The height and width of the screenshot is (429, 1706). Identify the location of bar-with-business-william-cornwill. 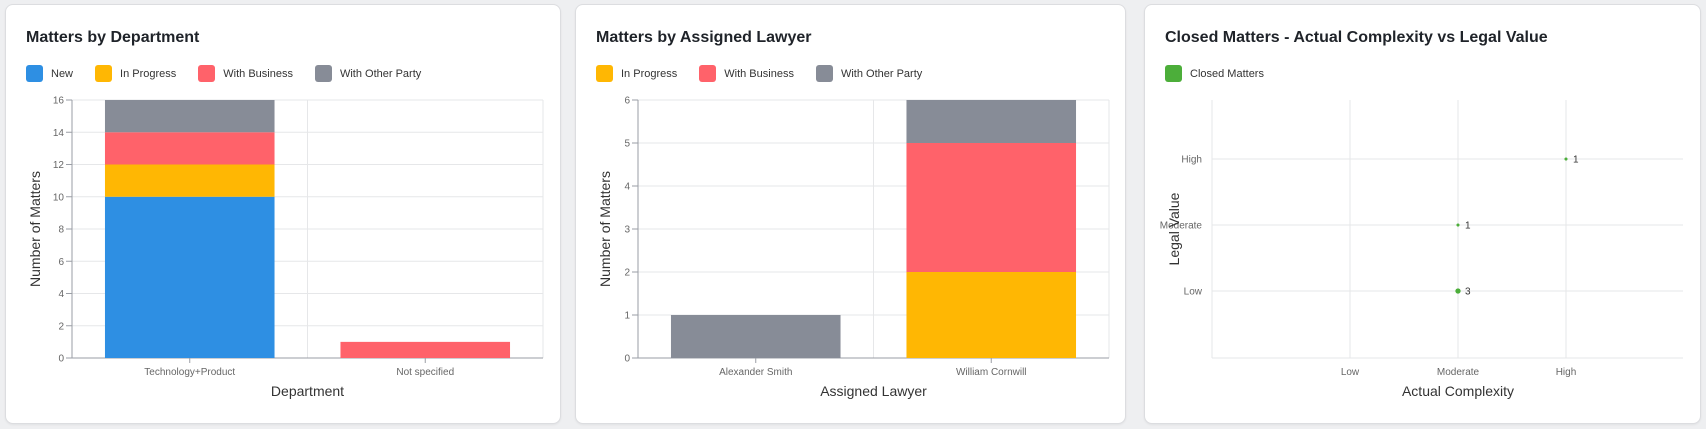
(991, 207).